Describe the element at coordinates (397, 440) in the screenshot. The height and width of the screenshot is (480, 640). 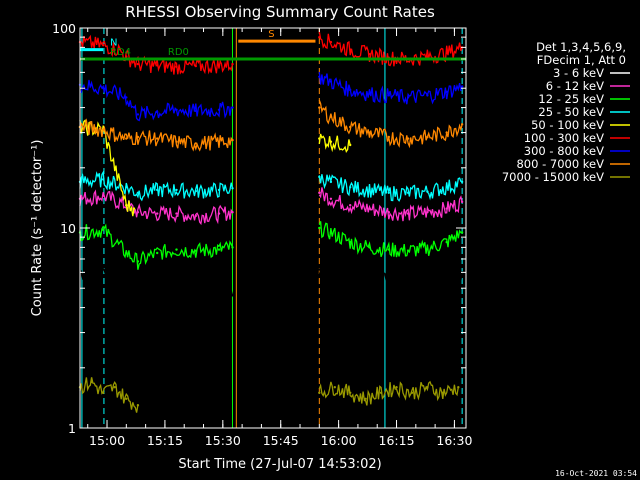
I see `x-tick-label: 16:15` at that location.